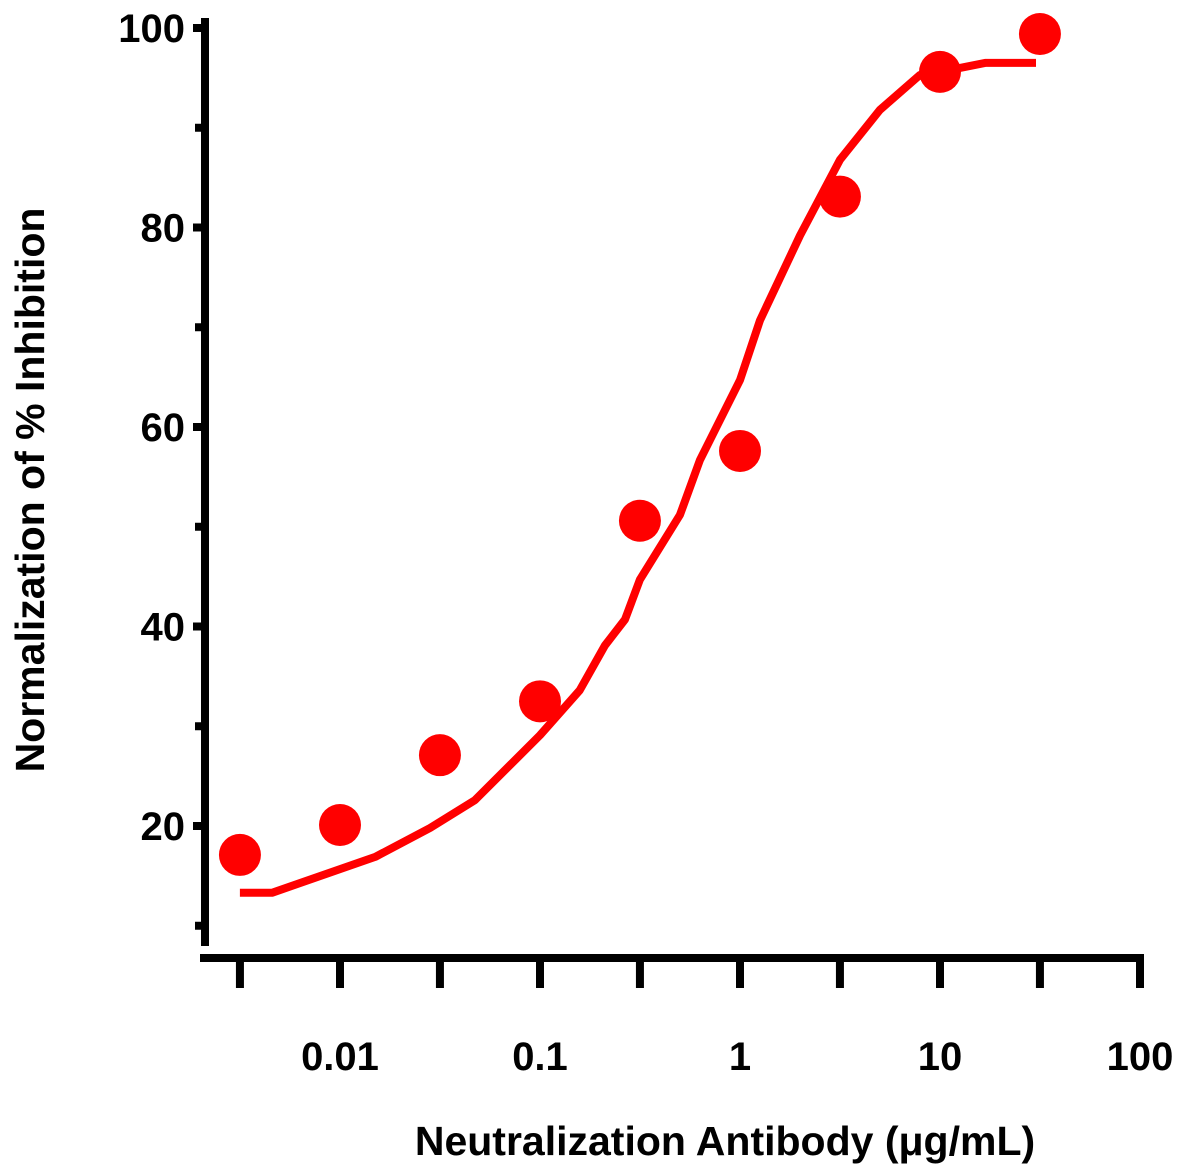  What do you see at coordinates (540, 1057) in the screenshot?
I see `x-tick-label: 0.1` at bounding box center [540, 1057].